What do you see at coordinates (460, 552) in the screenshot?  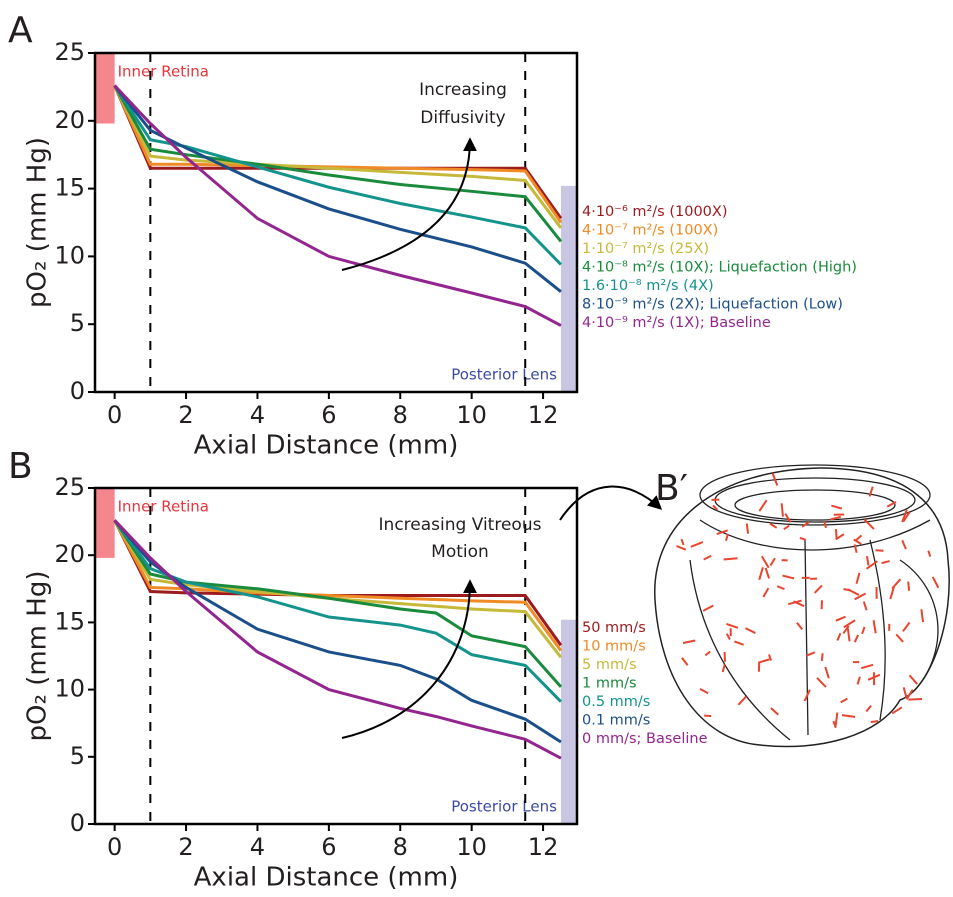 I see `annotation: Motion` at bounding box center [460, 552].